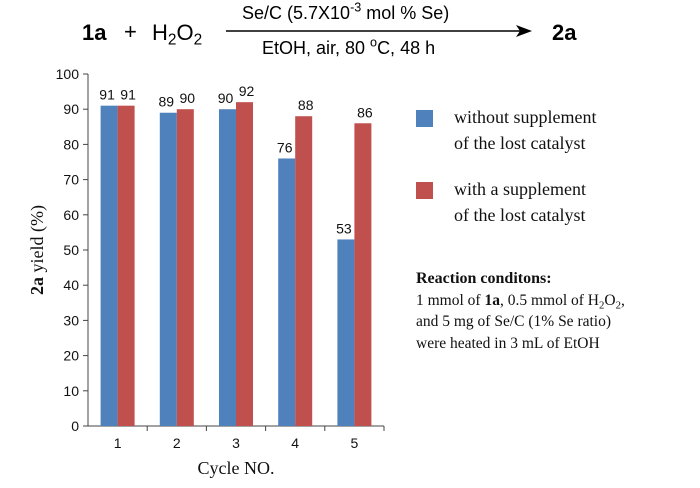  Describe the element at coordinates (71, 144) in the screenshot. I see `y-tick-label: 80` at that location.